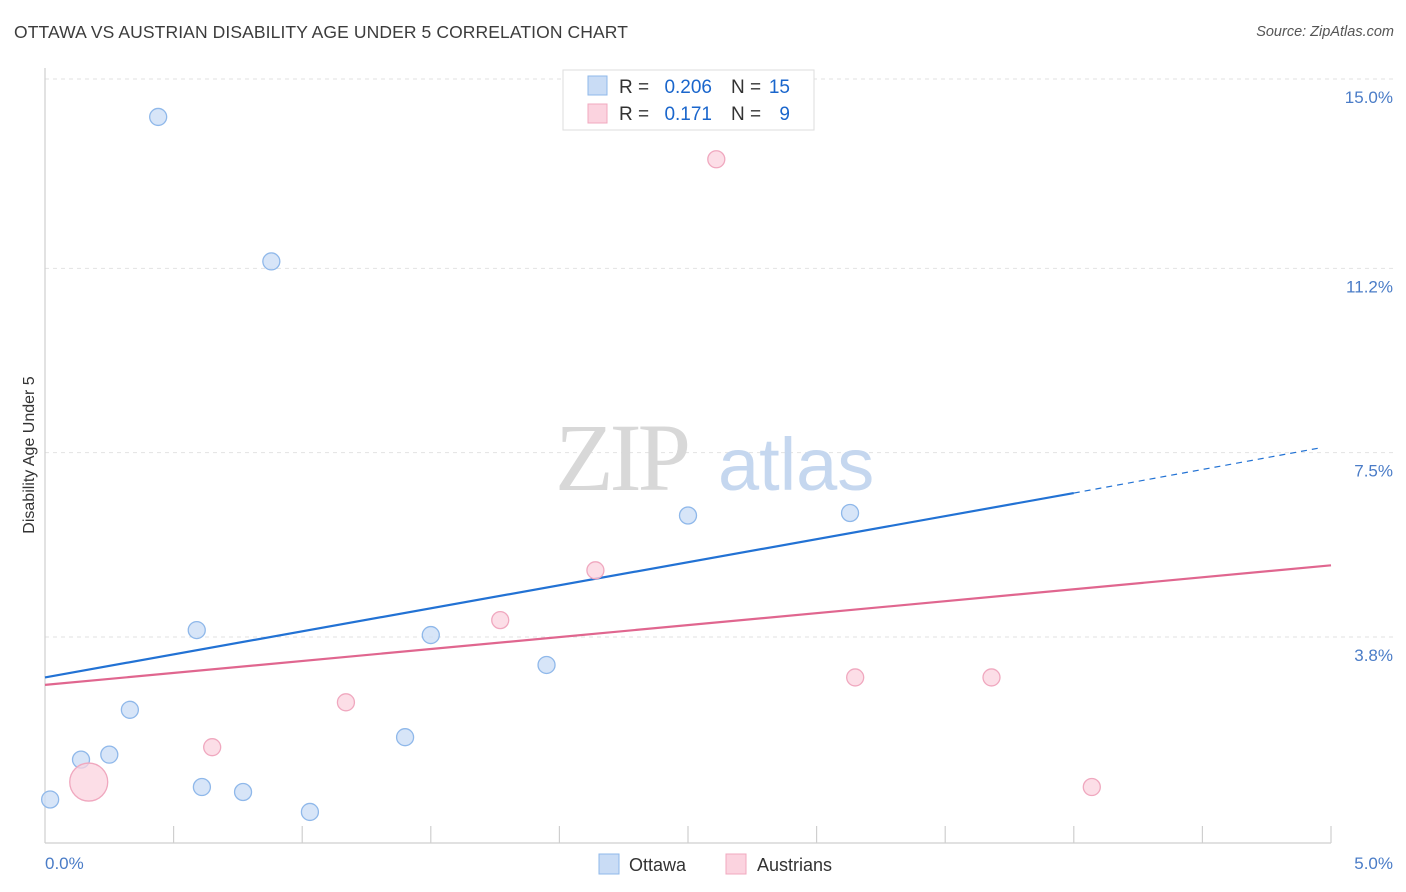  Describe the element at coordinates (1196, 470) in the screenshot. I see `trend-line-extension-ottawa` at that location.